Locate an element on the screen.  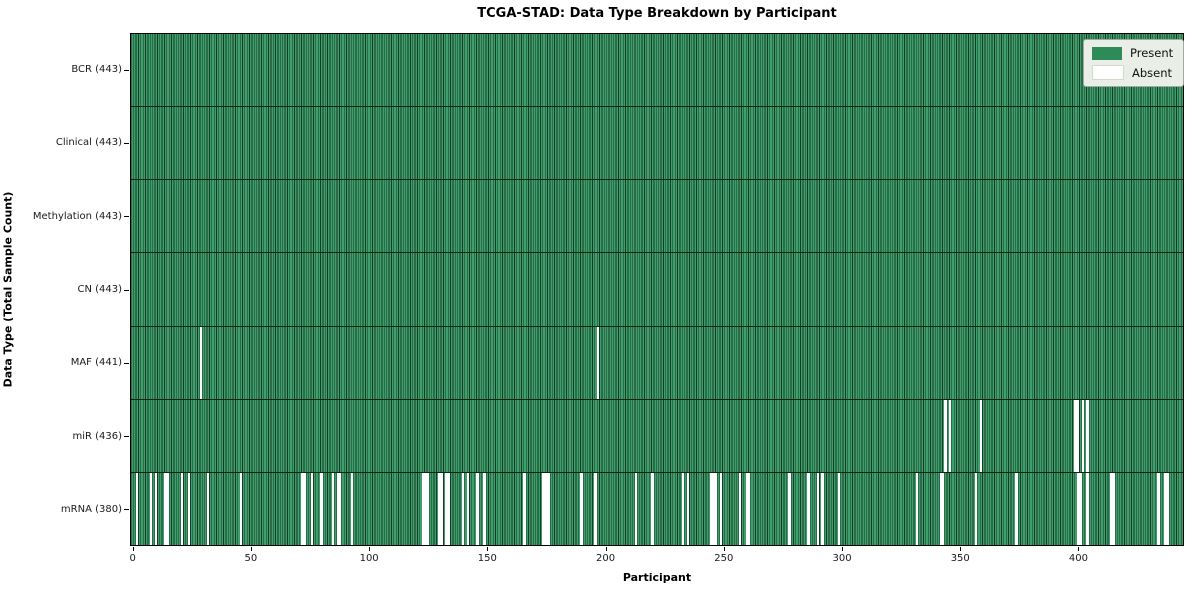
x-tick-label: 0 is located at coordinates (132, 558).